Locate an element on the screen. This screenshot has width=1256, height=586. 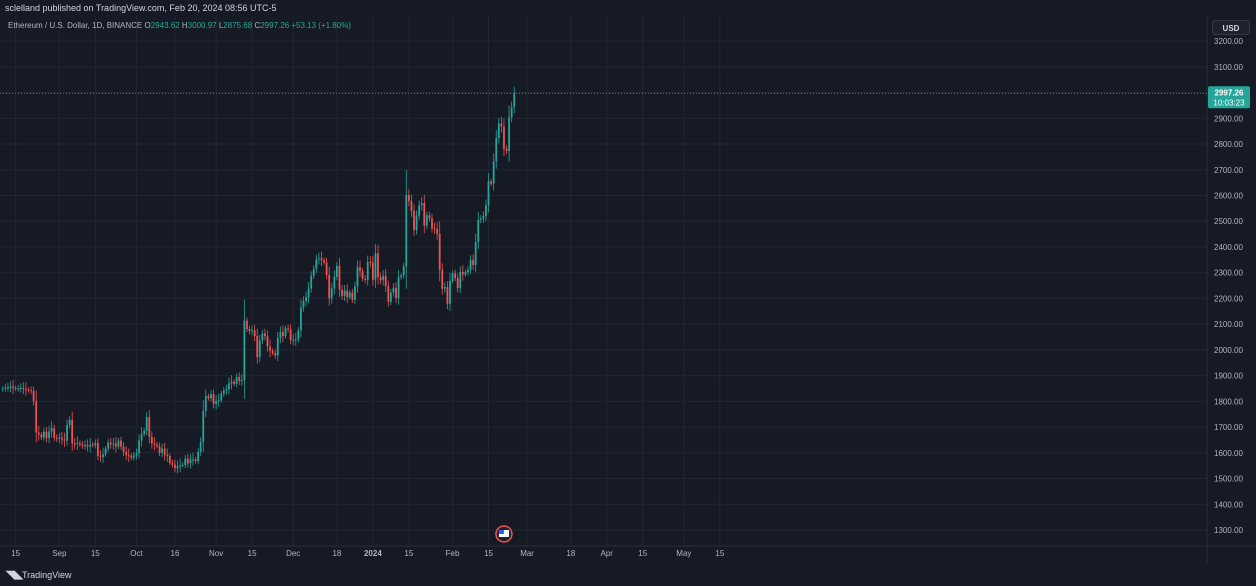
brand-label: TradingView is located at coordinates (47, 575).